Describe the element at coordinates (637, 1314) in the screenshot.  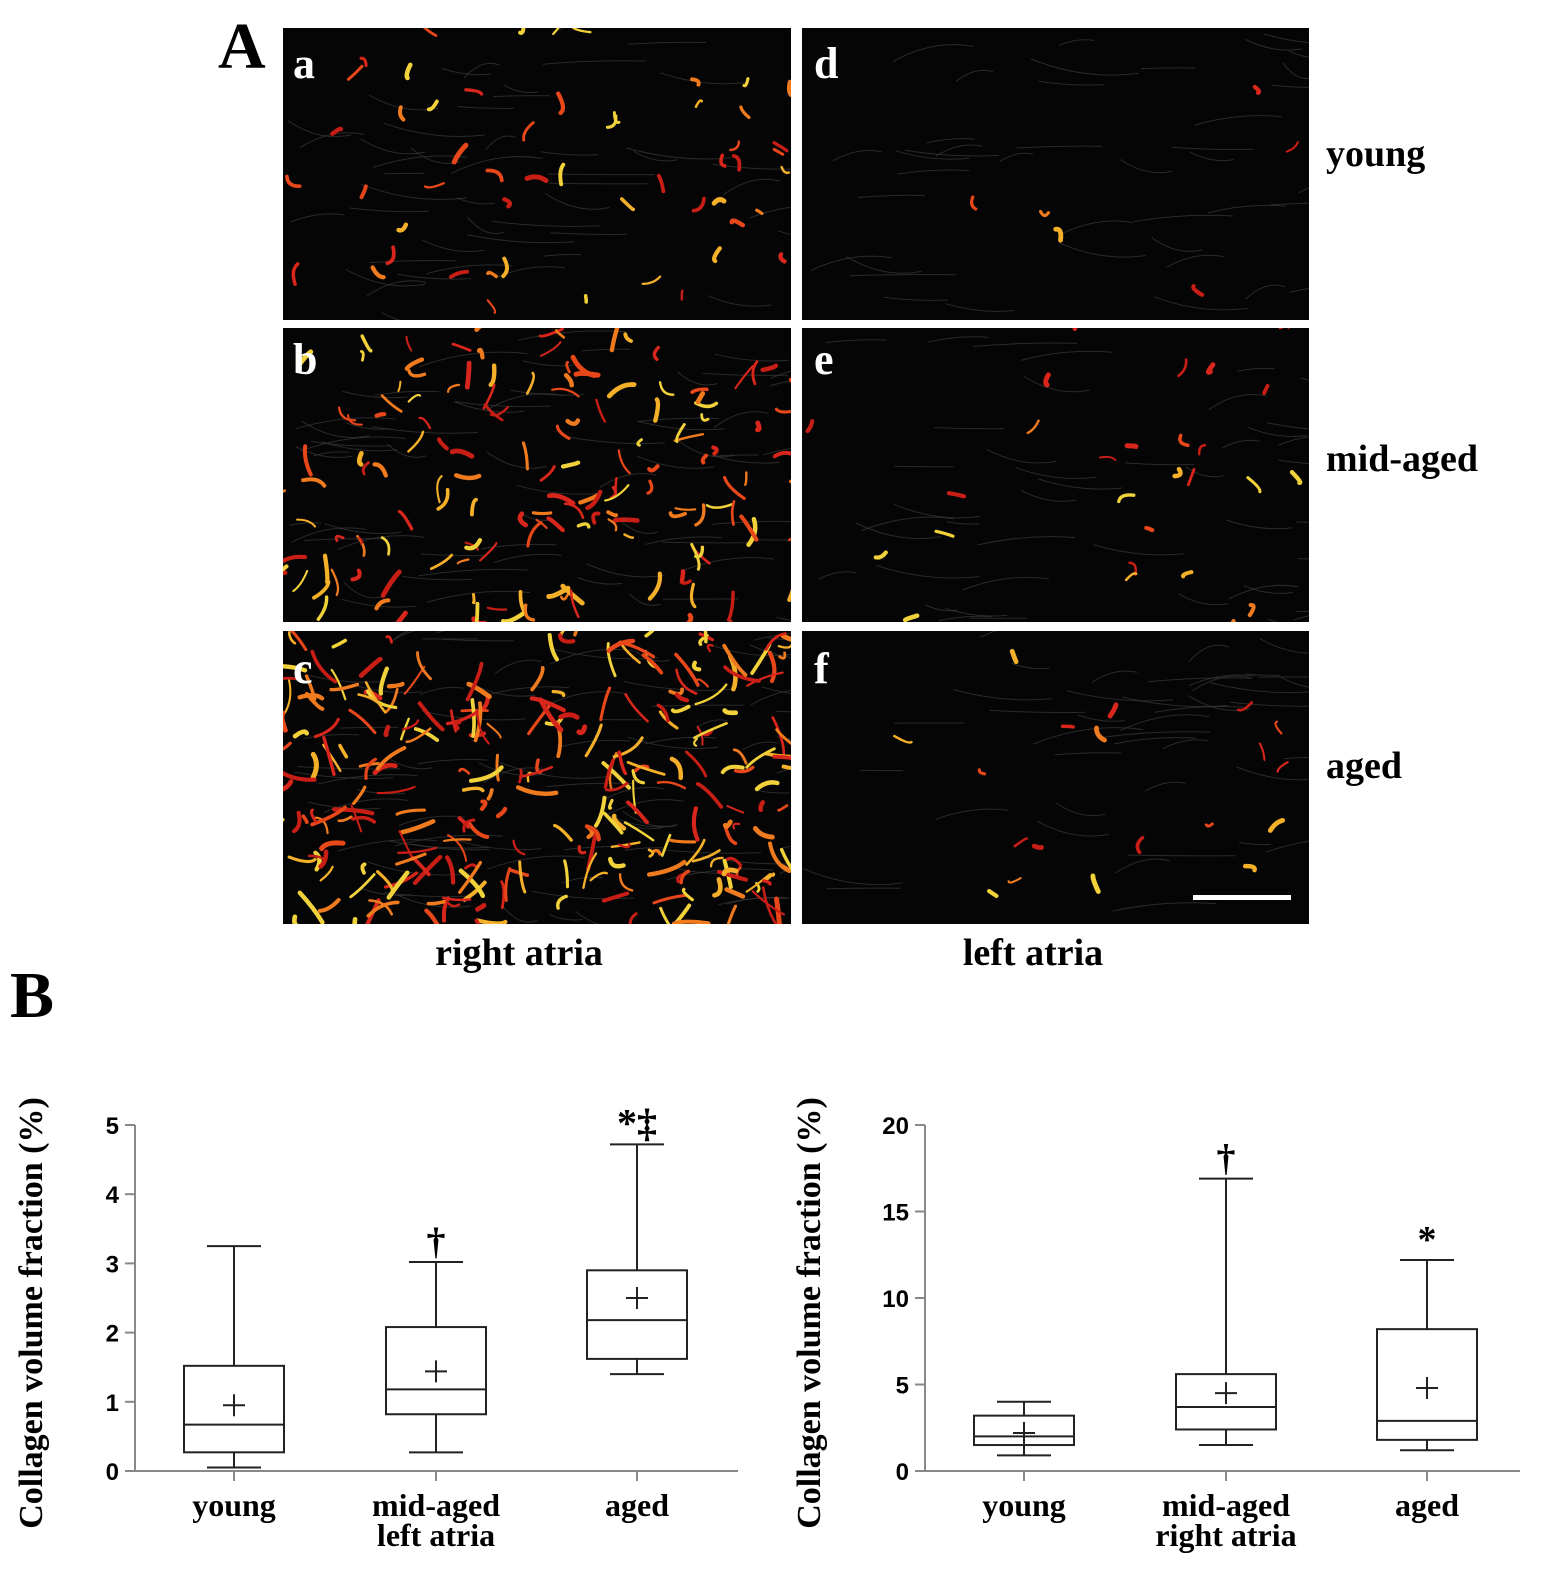
I see `iqr-box` at that location.